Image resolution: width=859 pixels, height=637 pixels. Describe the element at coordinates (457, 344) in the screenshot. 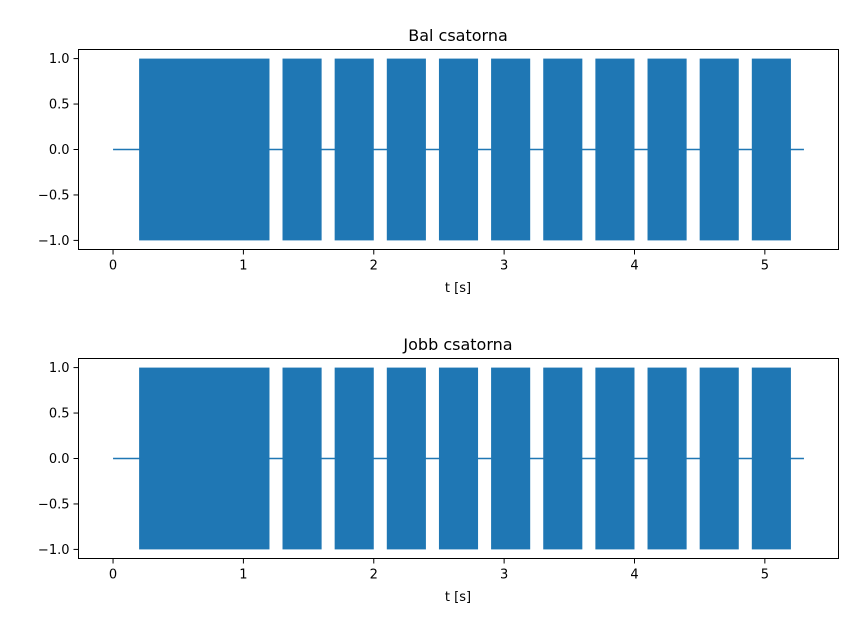

I see `chart-title: Jobb csatorna` at that location.